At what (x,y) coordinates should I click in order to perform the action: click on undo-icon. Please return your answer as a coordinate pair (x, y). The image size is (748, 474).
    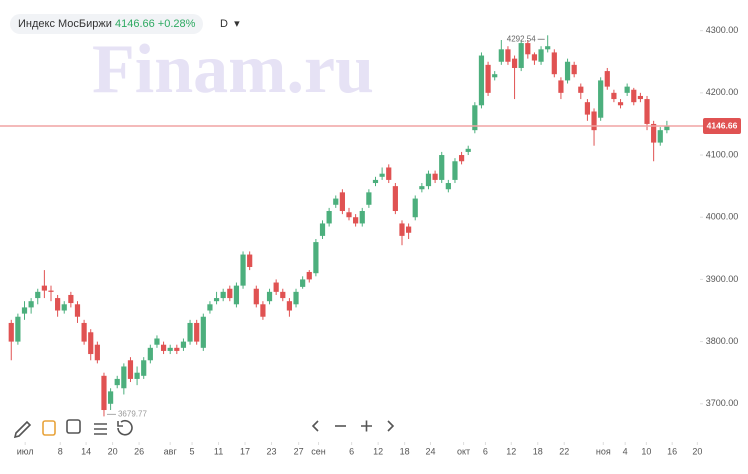
    Looking at the image, I should click on (125, 427).